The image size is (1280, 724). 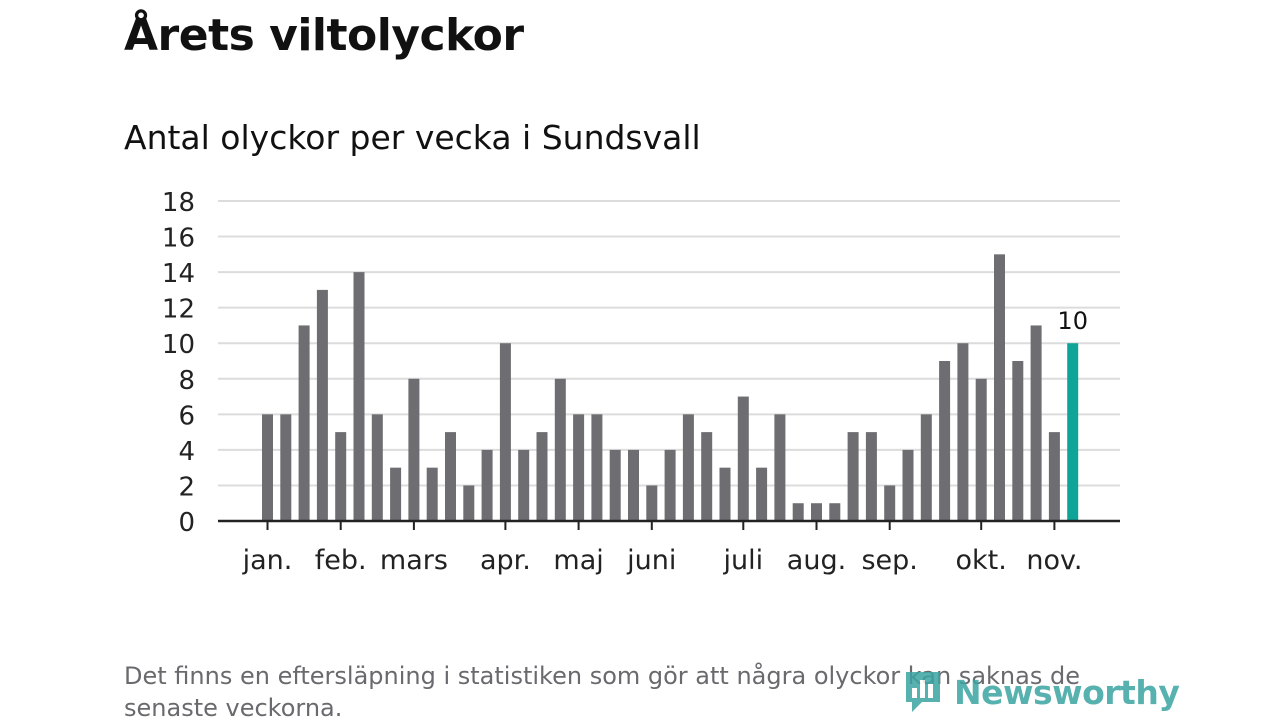 What do you see at coordinates (324, 35) in the screenshot?
I see `chart-title: Årets viltolyckor` at bounding box center [324, 35].